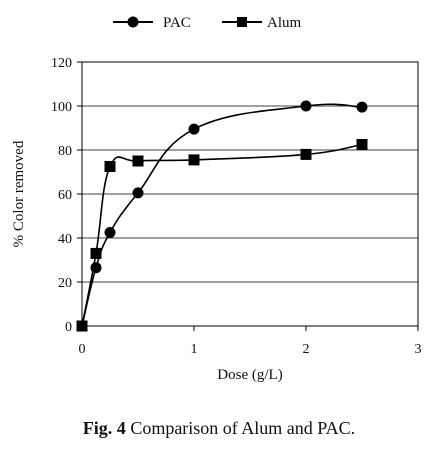 The height and width of the screenshot is (455, 438). What do you see at coordinates (250, 341) in the screenshot?
I see `x-axis-ticks: 0 1 2 3` at bounding box center [250, 341].